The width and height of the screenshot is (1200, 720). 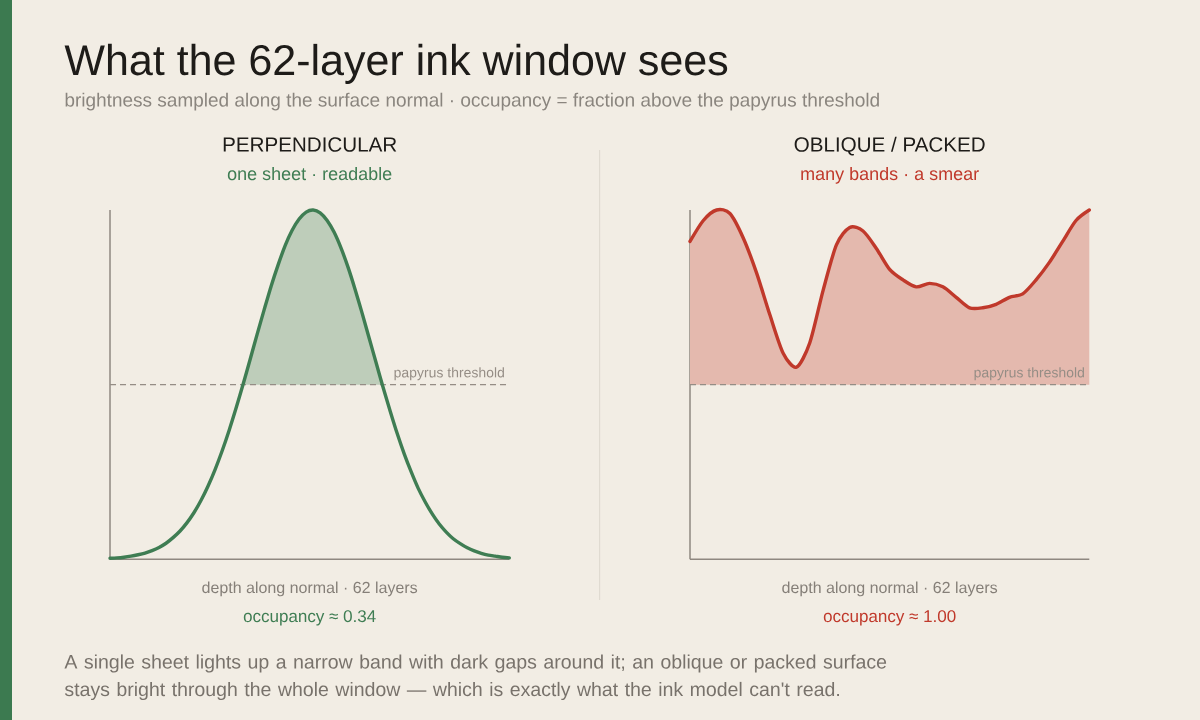 What do you see at coordinates (396, 63) in the screenshot?
I see `text: What the 62-layer ink window sees` at bounding box center [396, 63].